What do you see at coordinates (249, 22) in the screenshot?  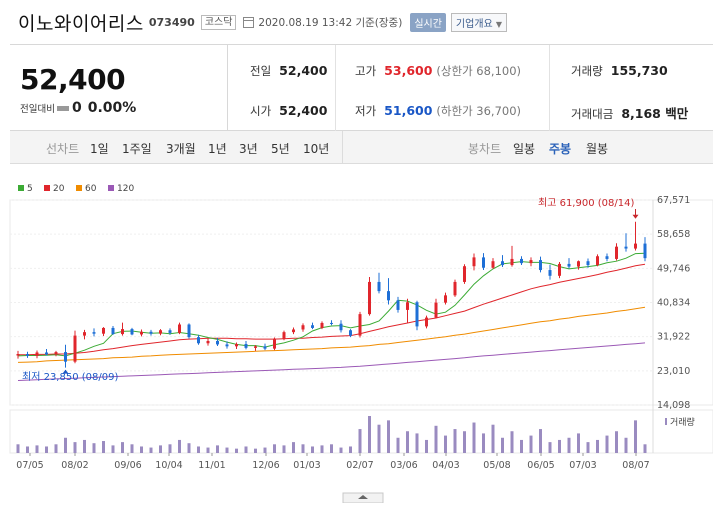 I see `calendar-icon` at bounding box center [249, 22].